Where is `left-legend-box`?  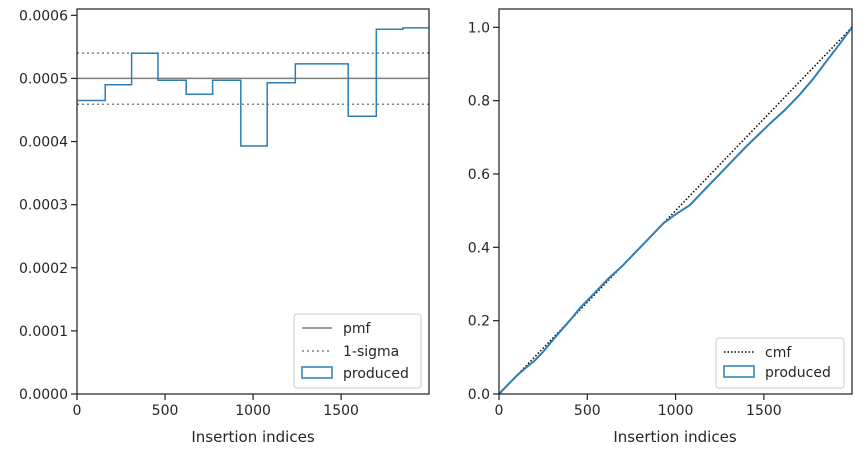 left-legend-box is located at coordinates (357, 351).